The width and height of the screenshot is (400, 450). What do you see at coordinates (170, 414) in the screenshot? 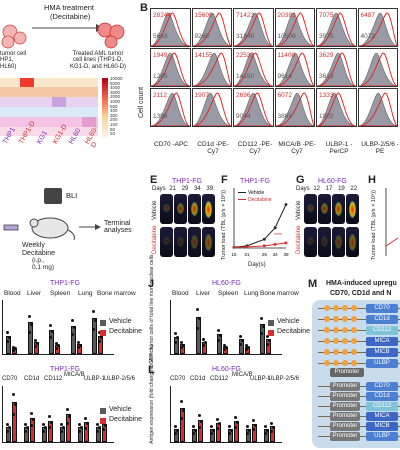
I see `y-axis` at bounding box center [170, 414].